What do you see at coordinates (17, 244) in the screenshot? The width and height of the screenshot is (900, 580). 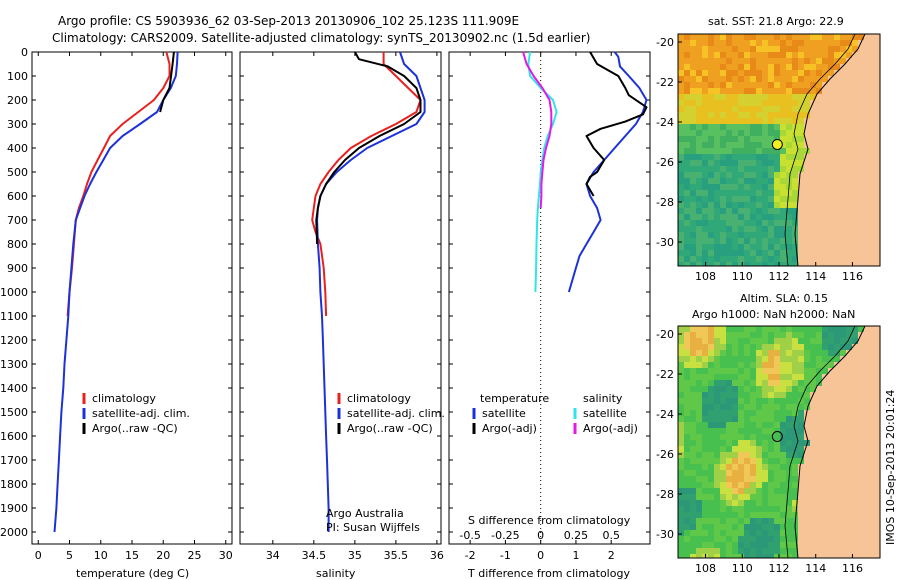 I see `depth-tick-label: 800` at bounding box center [17, 244].